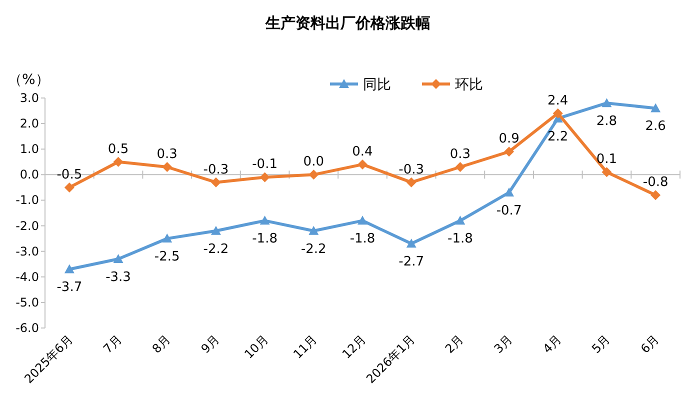 This screenshot has width=696, height=407. What do you see at coordinates (454, 344) in the screenshot?
I see `x-tick-label: 2月` at bounding box center [454, 344].